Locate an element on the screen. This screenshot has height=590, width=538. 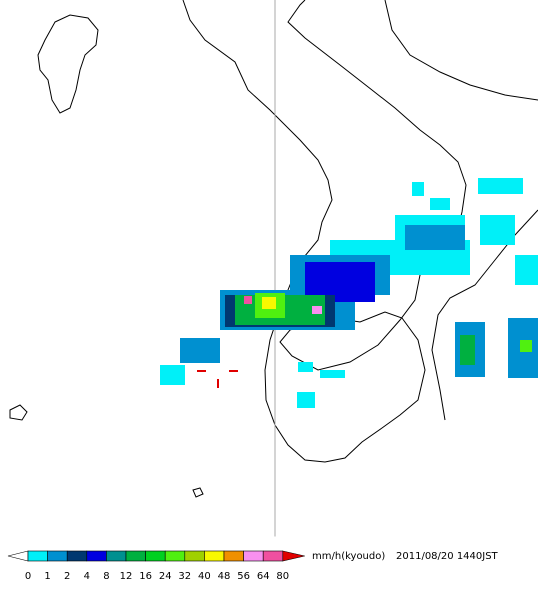
colorbar-tick-label: 0 is located at coordinates (28, 576).